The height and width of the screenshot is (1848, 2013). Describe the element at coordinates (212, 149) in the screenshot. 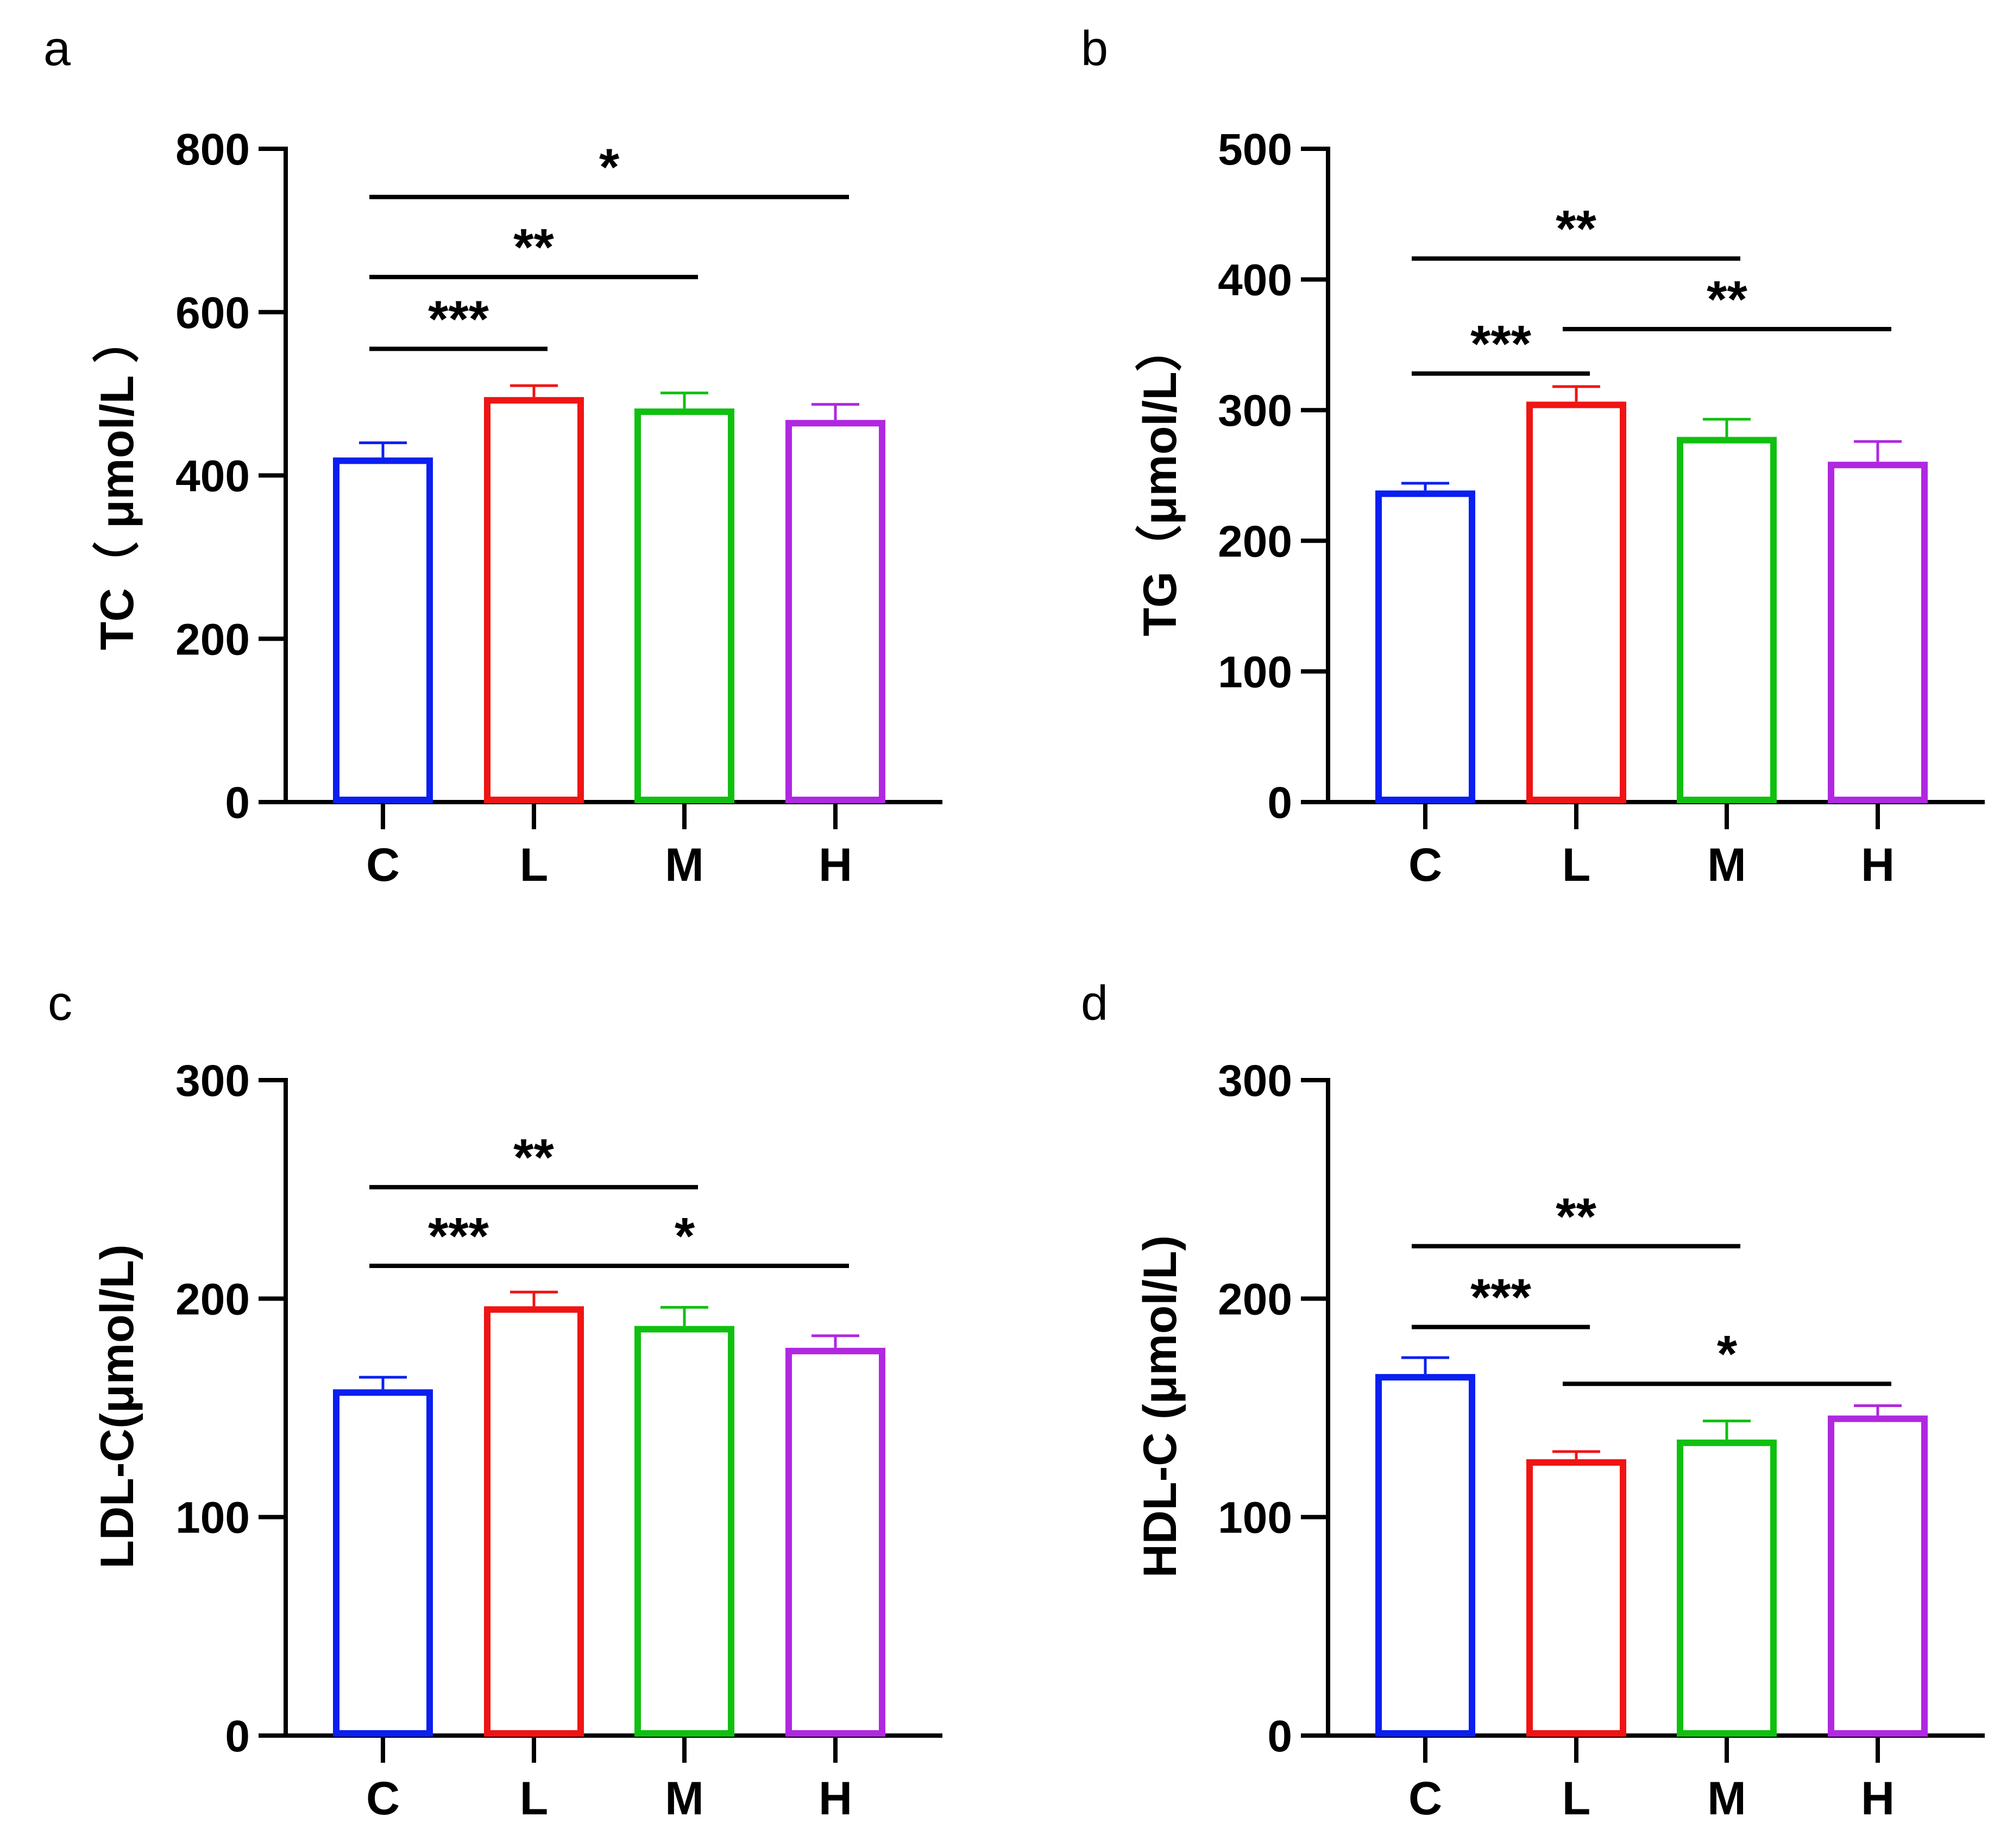

I see `y-tick-label: 800` at that location.